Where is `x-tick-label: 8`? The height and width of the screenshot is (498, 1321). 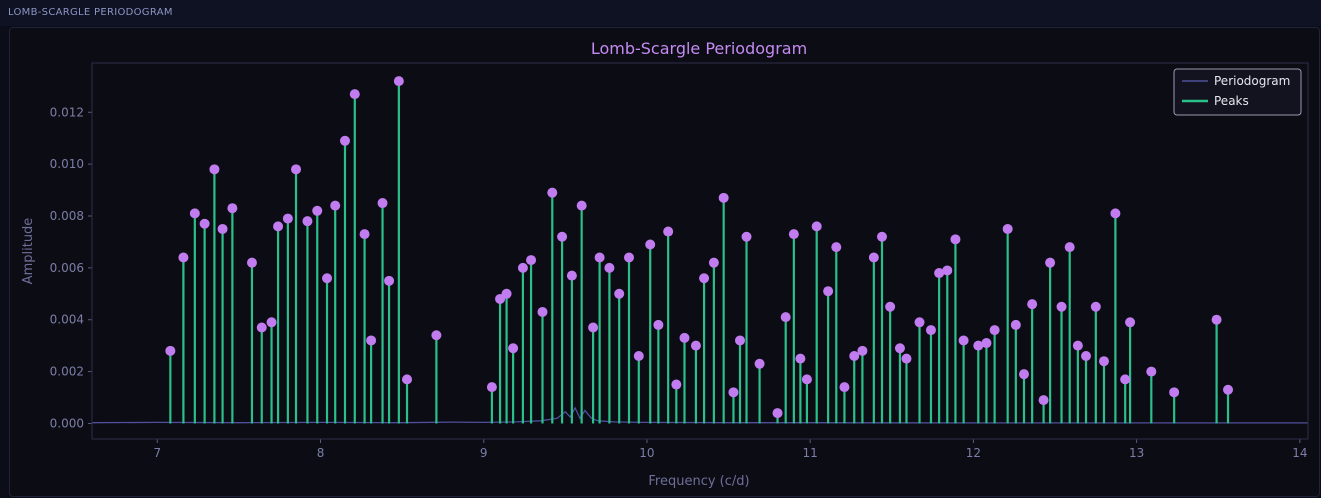 x-tick-label: 8 is located at coordinates (321, 453).